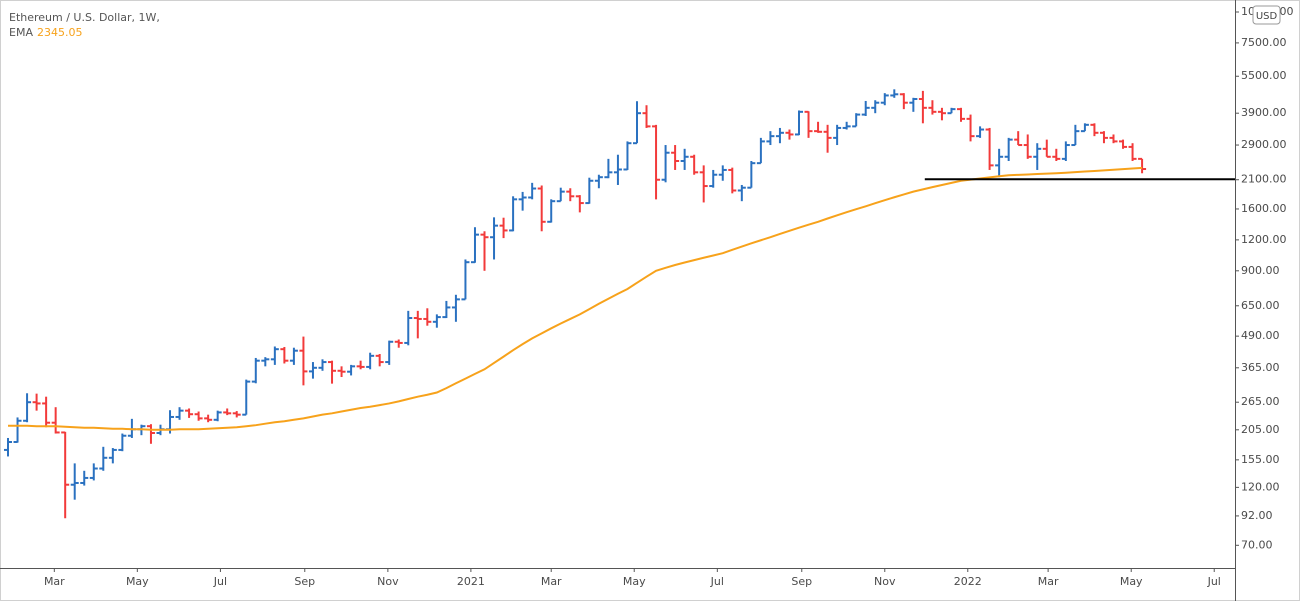 This screenshot has height=601, width=1300. What do you see at coordinates (1257, 515) in the screenshot?
I see `y-tick-label: 92.00` at bounding box center [1257, 515].